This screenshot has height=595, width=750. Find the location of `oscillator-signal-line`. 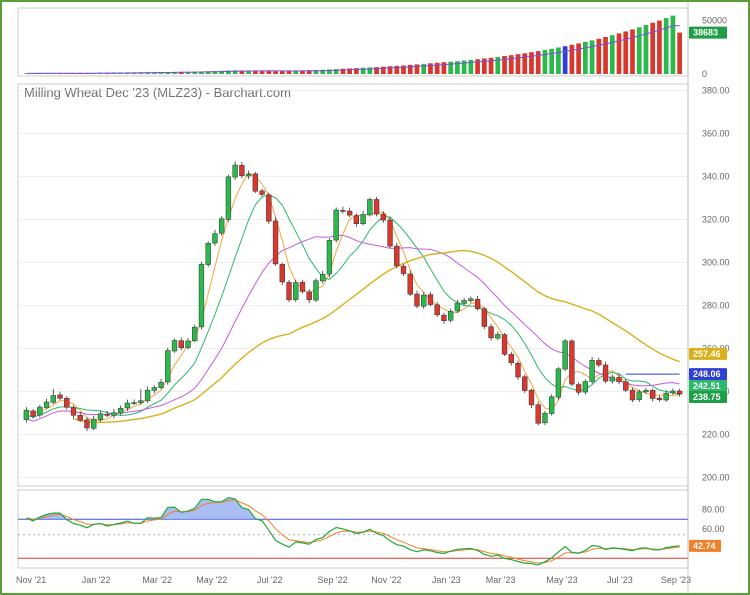

oscillator-signal-line is located at coordinates (353, 531).